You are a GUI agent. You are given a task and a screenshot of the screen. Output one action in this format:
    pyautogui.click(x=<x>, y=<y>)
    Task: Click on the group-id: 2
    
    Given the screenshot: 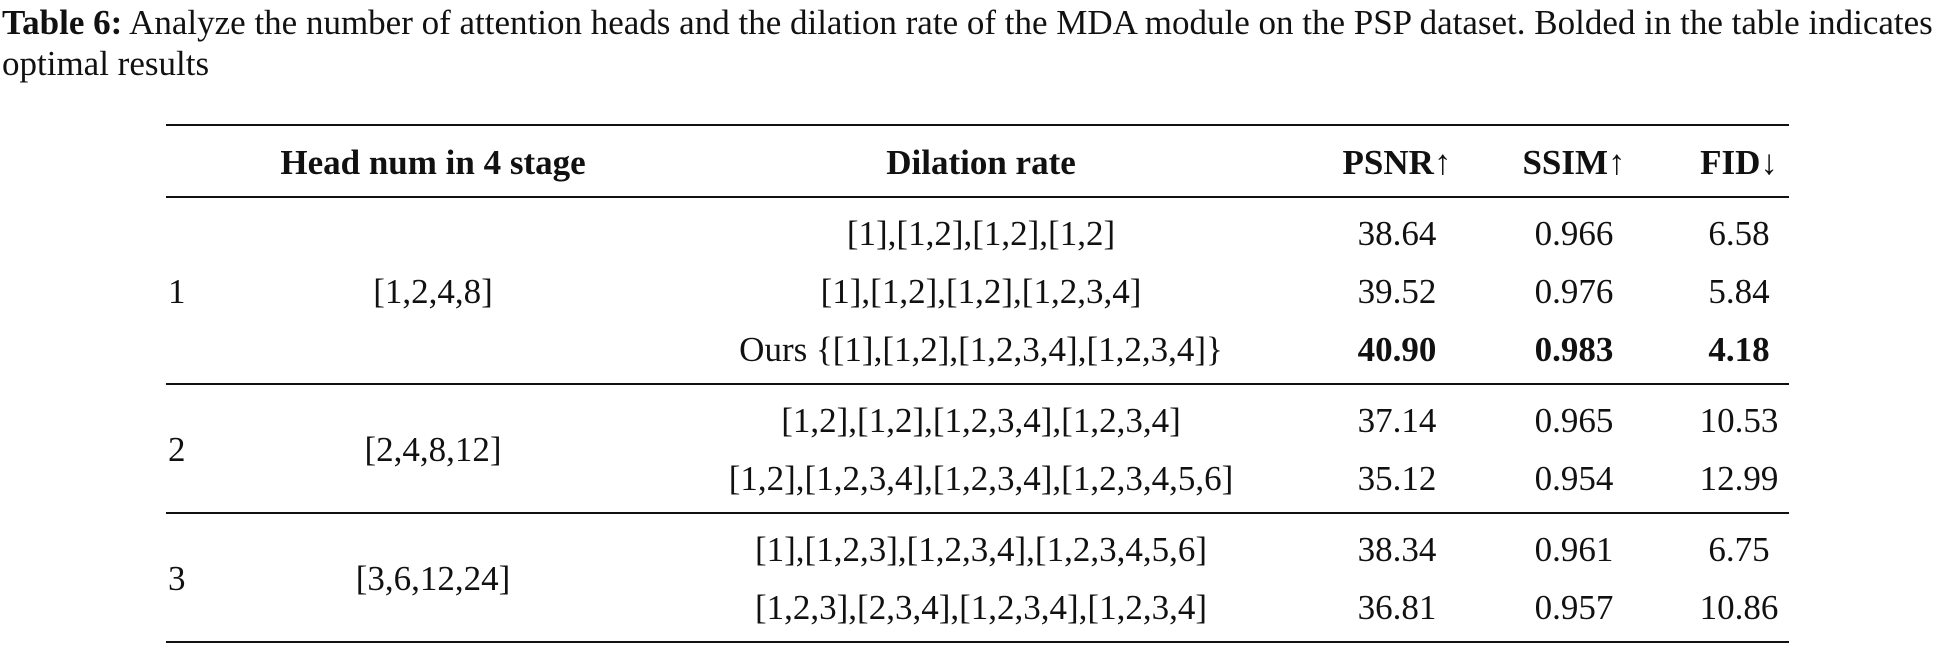 What is the action you would take?
    pyautogui.click(x=177, y=449)
    